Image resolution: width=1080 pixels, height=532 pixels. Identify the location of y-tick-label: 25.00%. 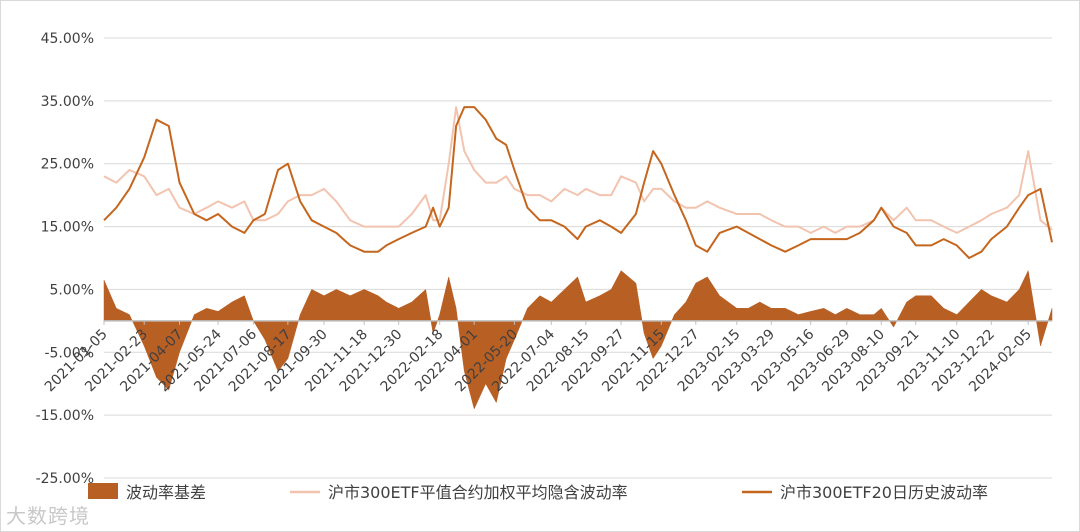
(67, 165).